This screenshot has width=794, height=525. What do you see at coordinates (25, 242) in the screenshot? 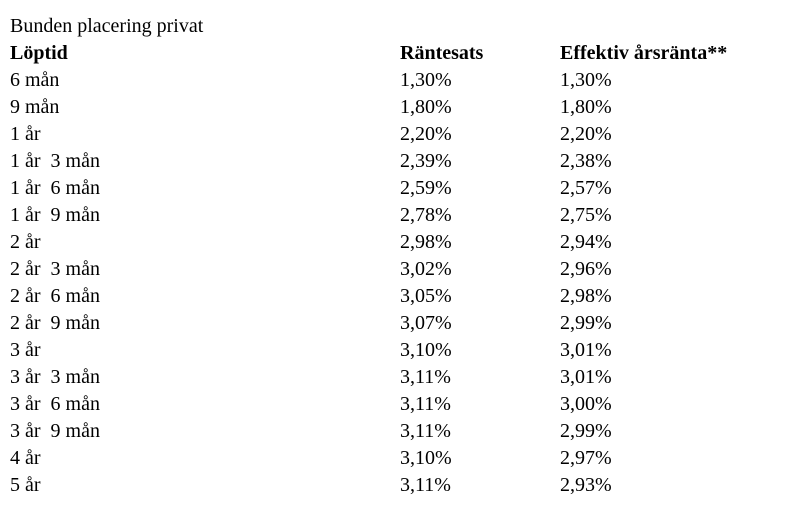
I see `term-cell: 2 år` at bounding box center [25, 242].